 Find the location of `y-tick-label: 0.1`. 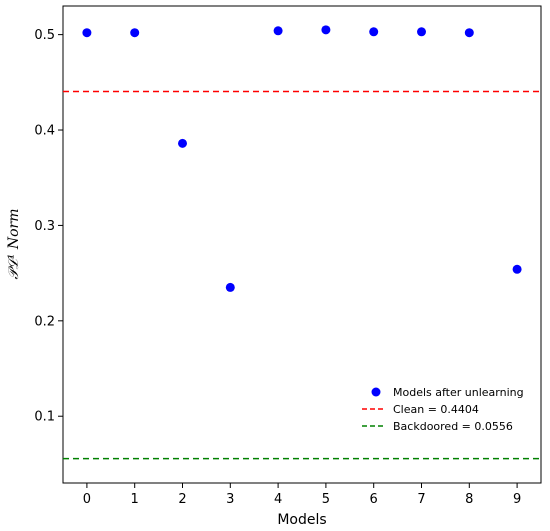

y-tick-label: 0.1 is located at coordinates (44, 417).